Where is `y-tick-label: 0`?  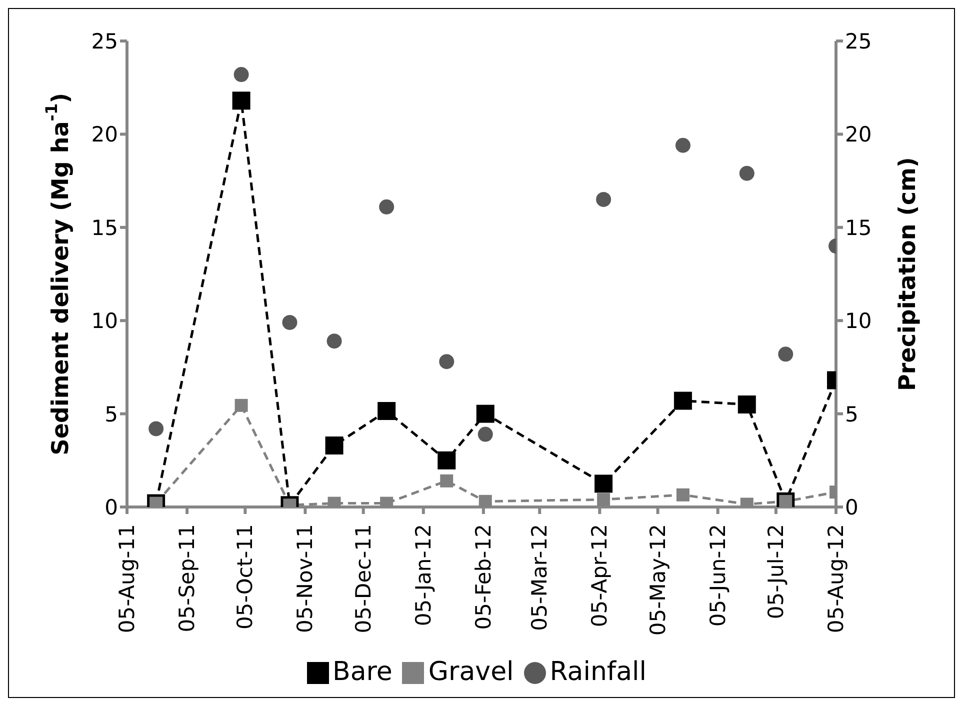
y-tick-label: 0 is located at coordinates (111, 507).